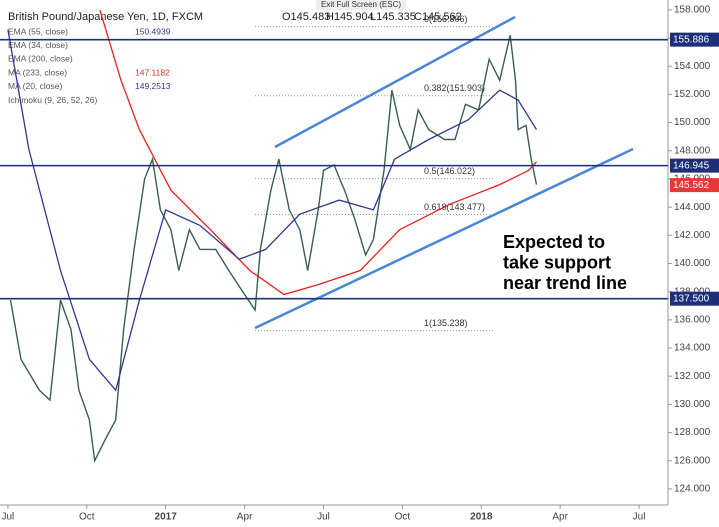 The image size is (719, 527). Describe the element at coordinates (446, 323) in the screenshot. I see `fib-label: 1(135.238)` at that location.